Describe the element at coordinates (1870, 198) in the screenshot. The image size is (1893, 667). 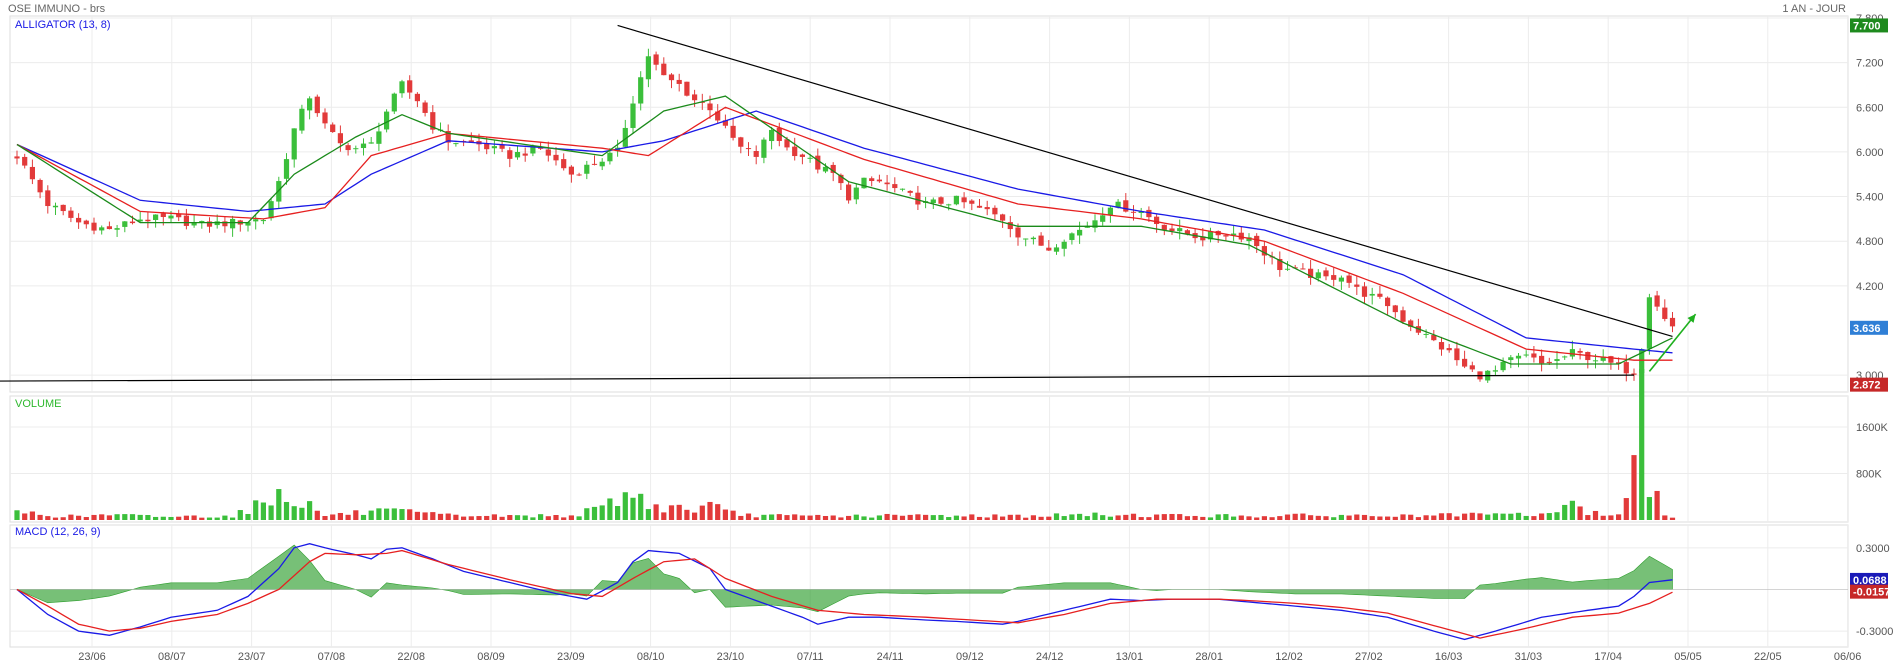
I see `y-tick-label: 5.400` at that location.